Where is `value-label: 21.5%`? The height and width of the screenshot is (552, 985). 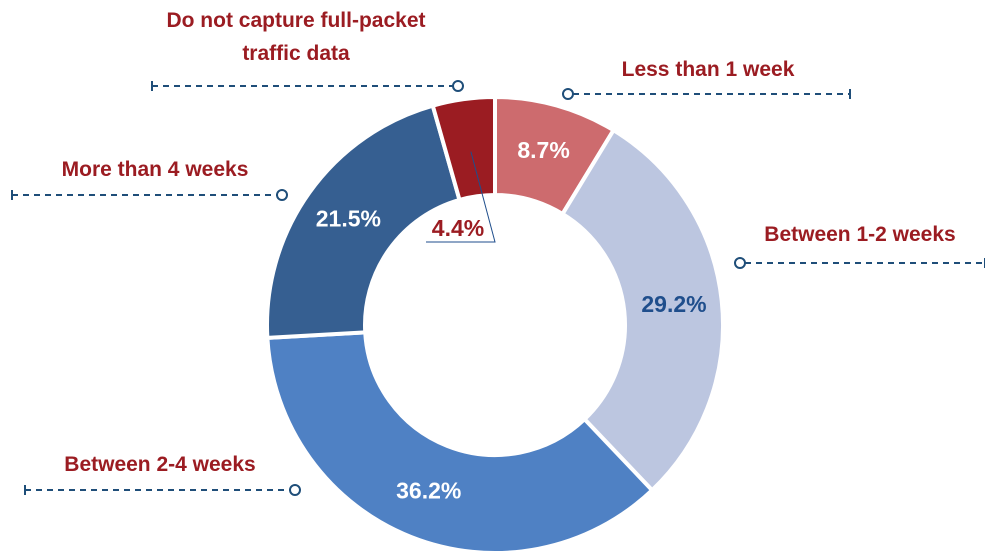
value-label: 21.5% is located at coordinates (348, 219).